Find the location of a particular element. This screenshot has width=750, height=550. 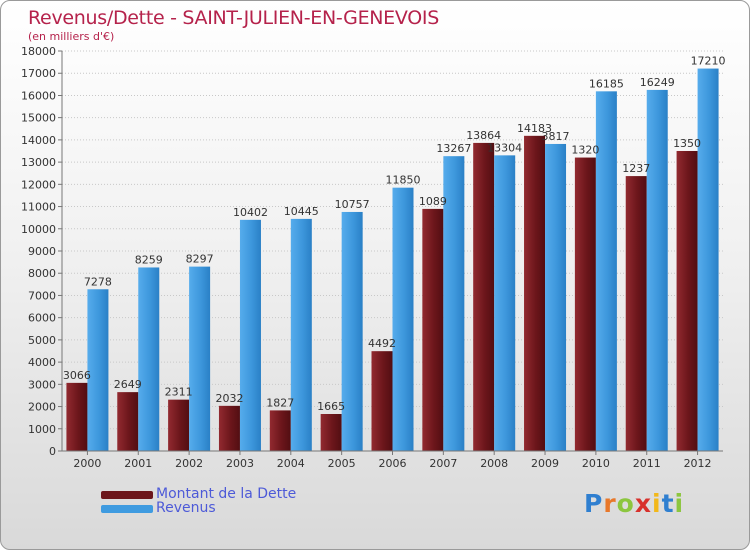

value-label-revenus: 16185 is located at coordinates (606, 83).